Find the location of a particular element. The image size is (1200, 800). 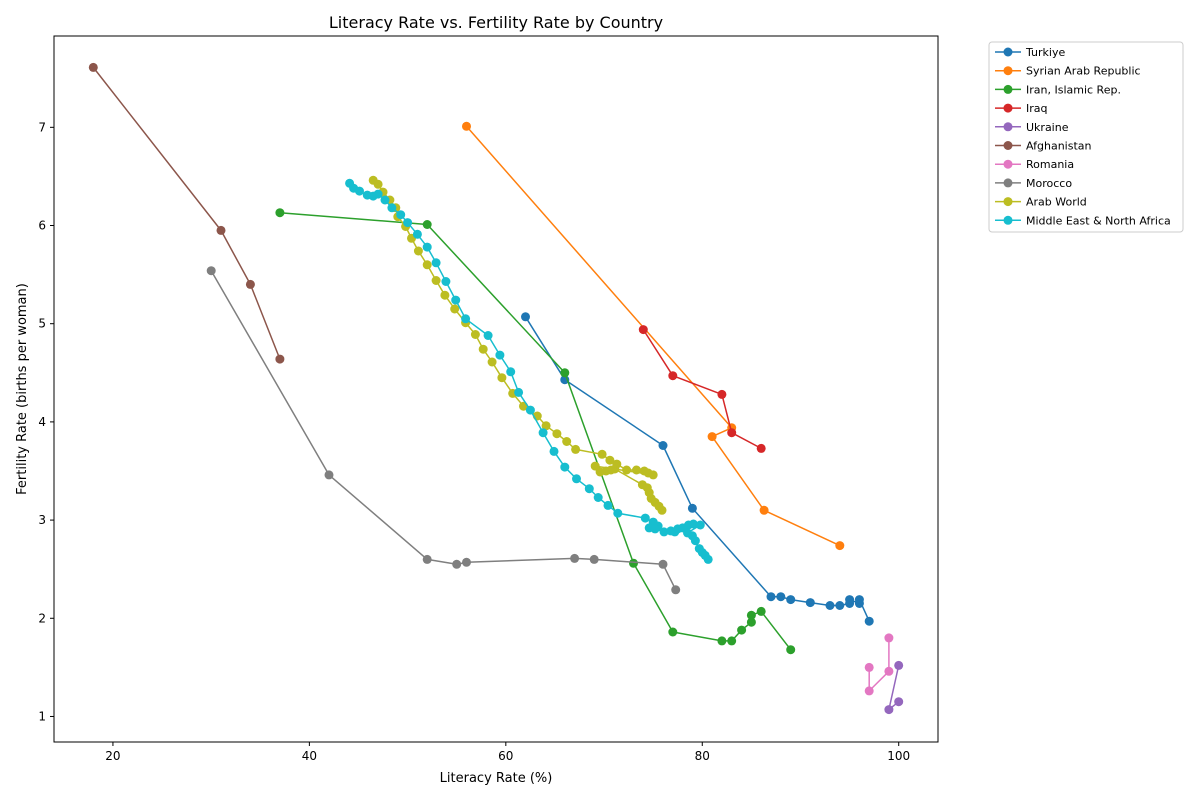

legend-item: Syrian Arab Republic is located at coordinates (1068, 71).